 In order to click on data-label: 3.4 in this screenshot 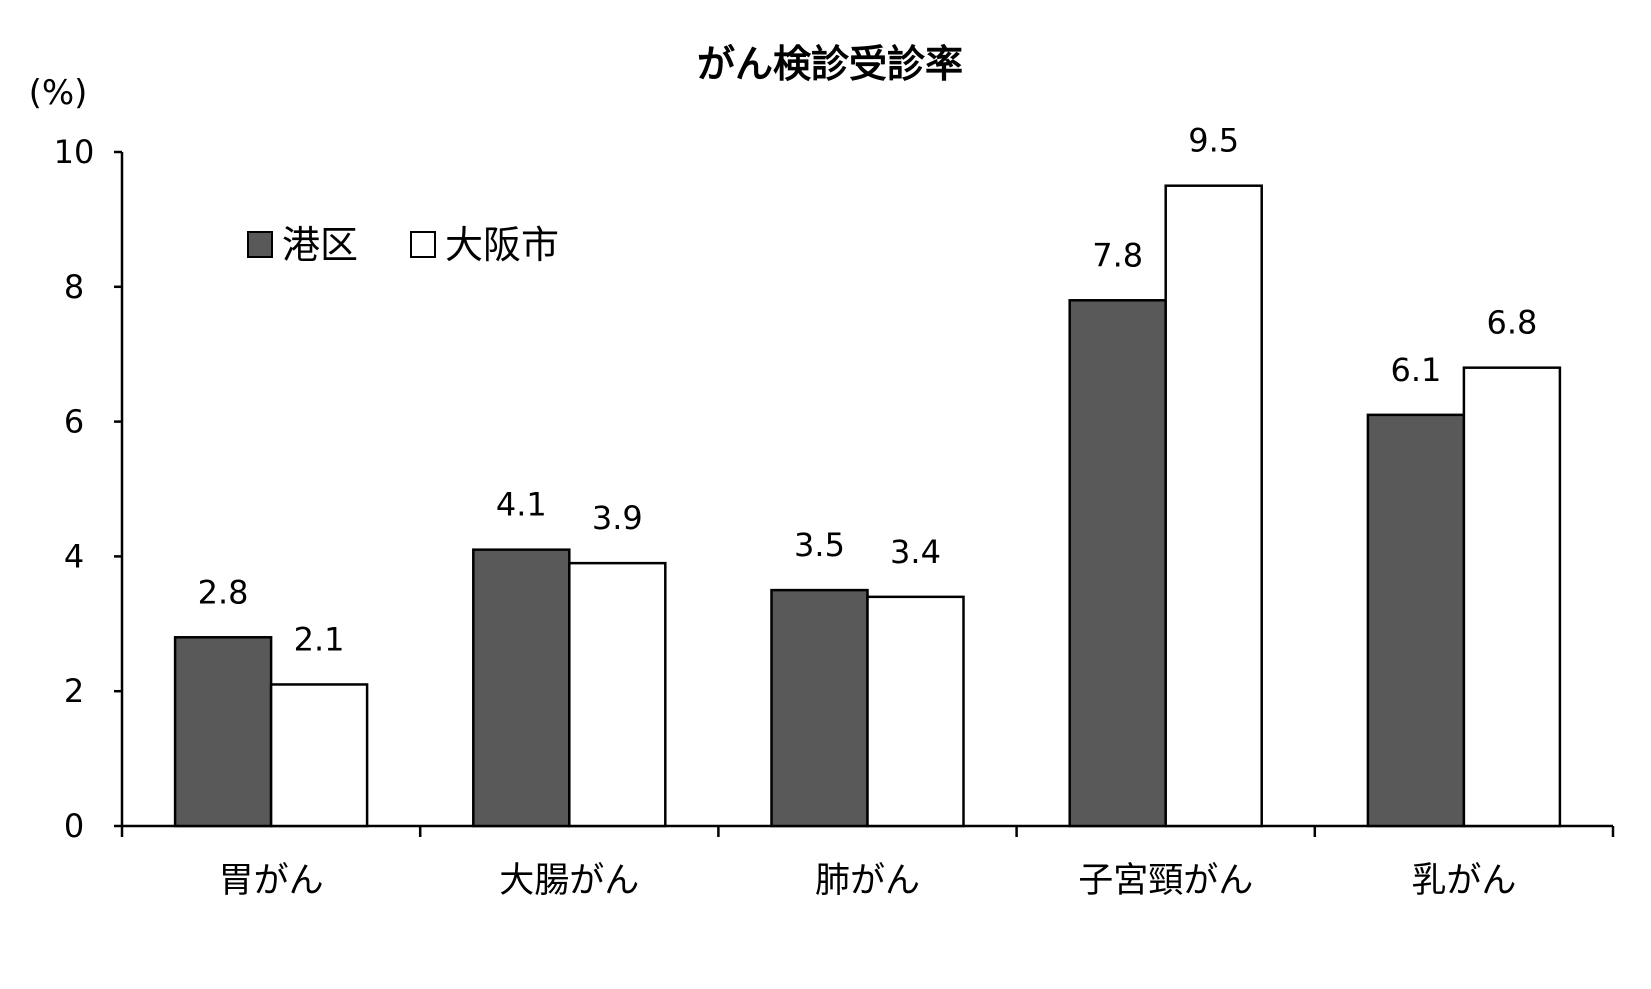, I will do `click(915, 552)`.